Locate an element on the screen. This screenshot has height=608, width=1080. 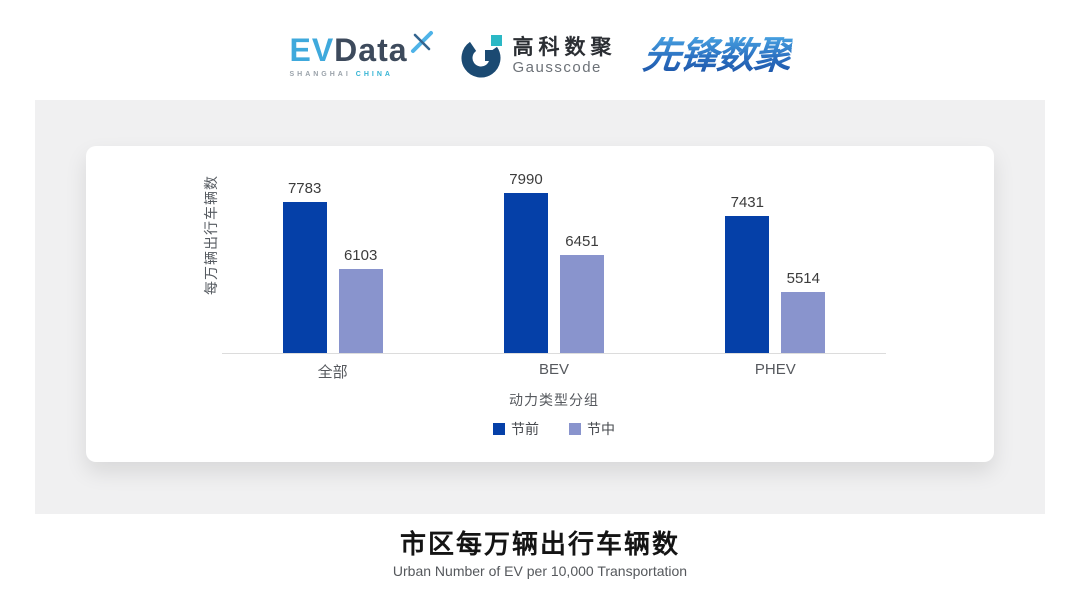
y-axis-label: 每万辆出行车辆数 is located at coordinates (211, 235).